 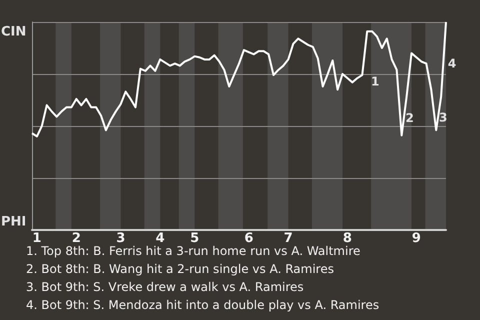 I want to click on text: 1. Top 8th: B. Ferris hit a 3-run home run vs A. Waltmire, so click(x=193, y=251).